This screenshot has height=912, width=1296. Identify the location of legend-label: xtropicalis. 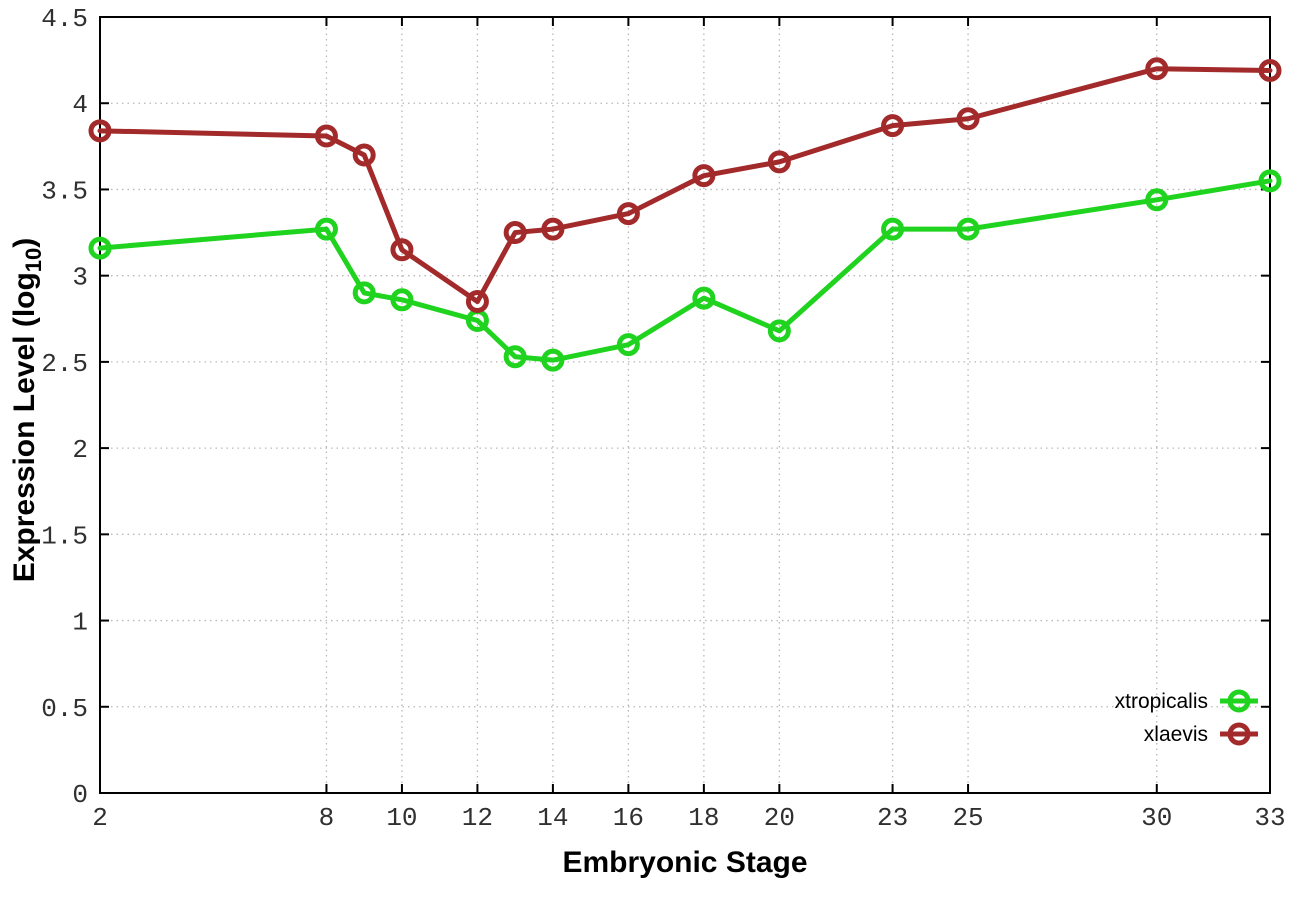
(1161, 701).